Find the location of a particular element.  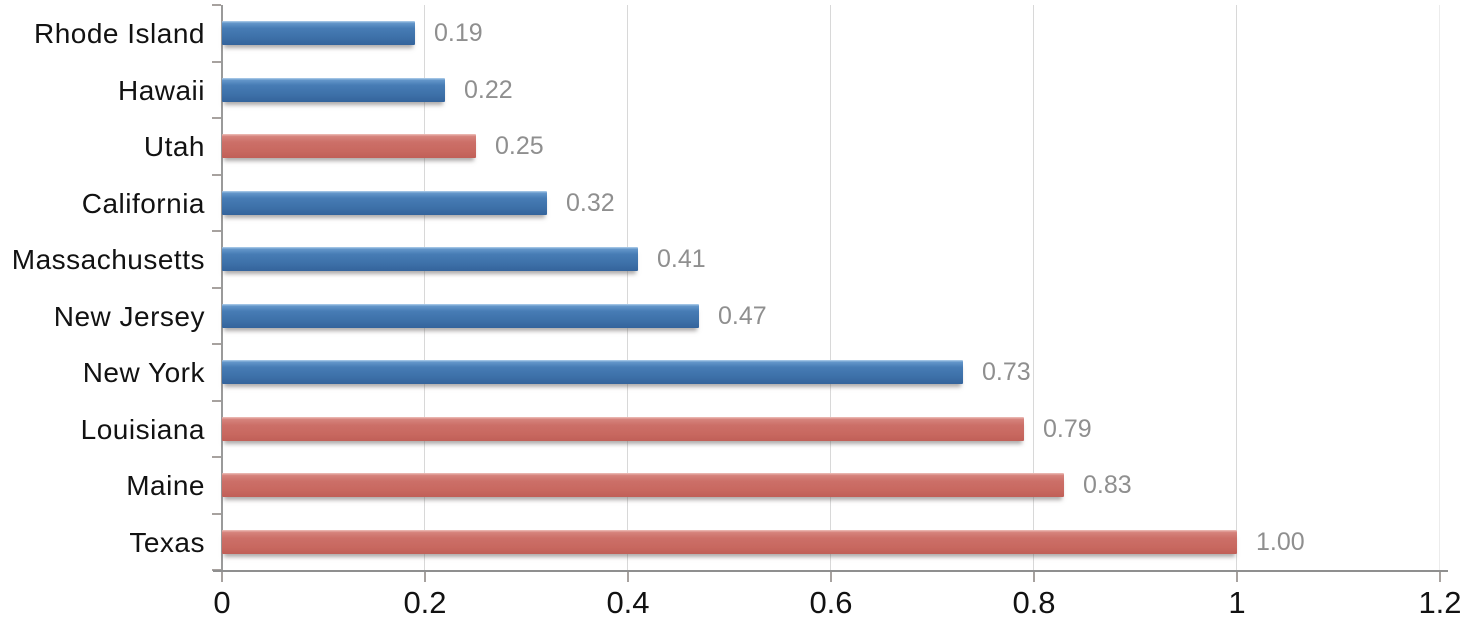

category-label-new-york: New York is located at coordinates (143, 372).